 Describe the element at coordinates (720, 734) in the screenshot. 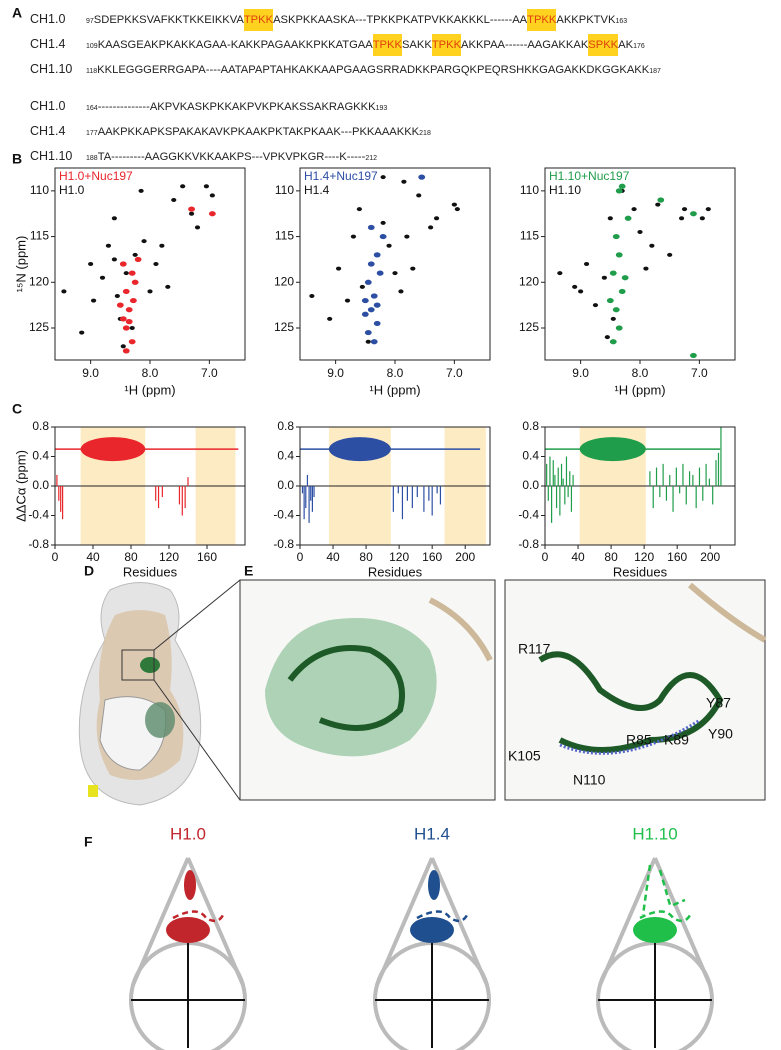

I see `residue-label: Y90` at that location.